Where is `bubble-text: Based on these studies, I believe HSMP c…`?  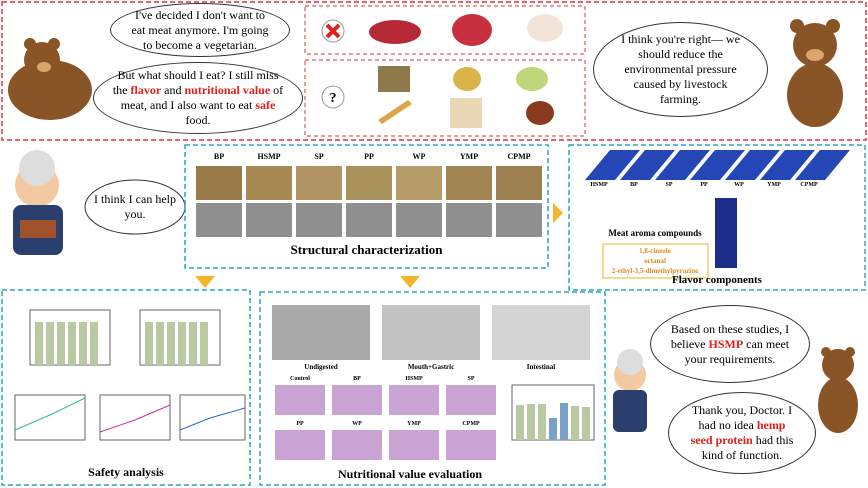 bubble-text: Based on these studies, I believe HSMP c… is located at coordinates (730, 344).